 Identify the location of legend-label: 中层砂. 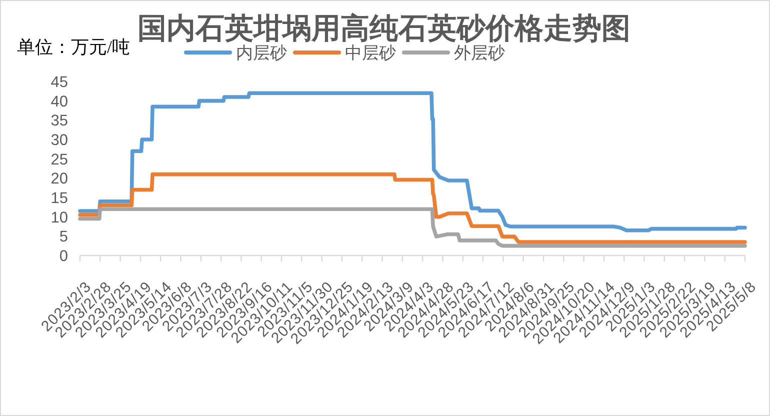
(370, 53).